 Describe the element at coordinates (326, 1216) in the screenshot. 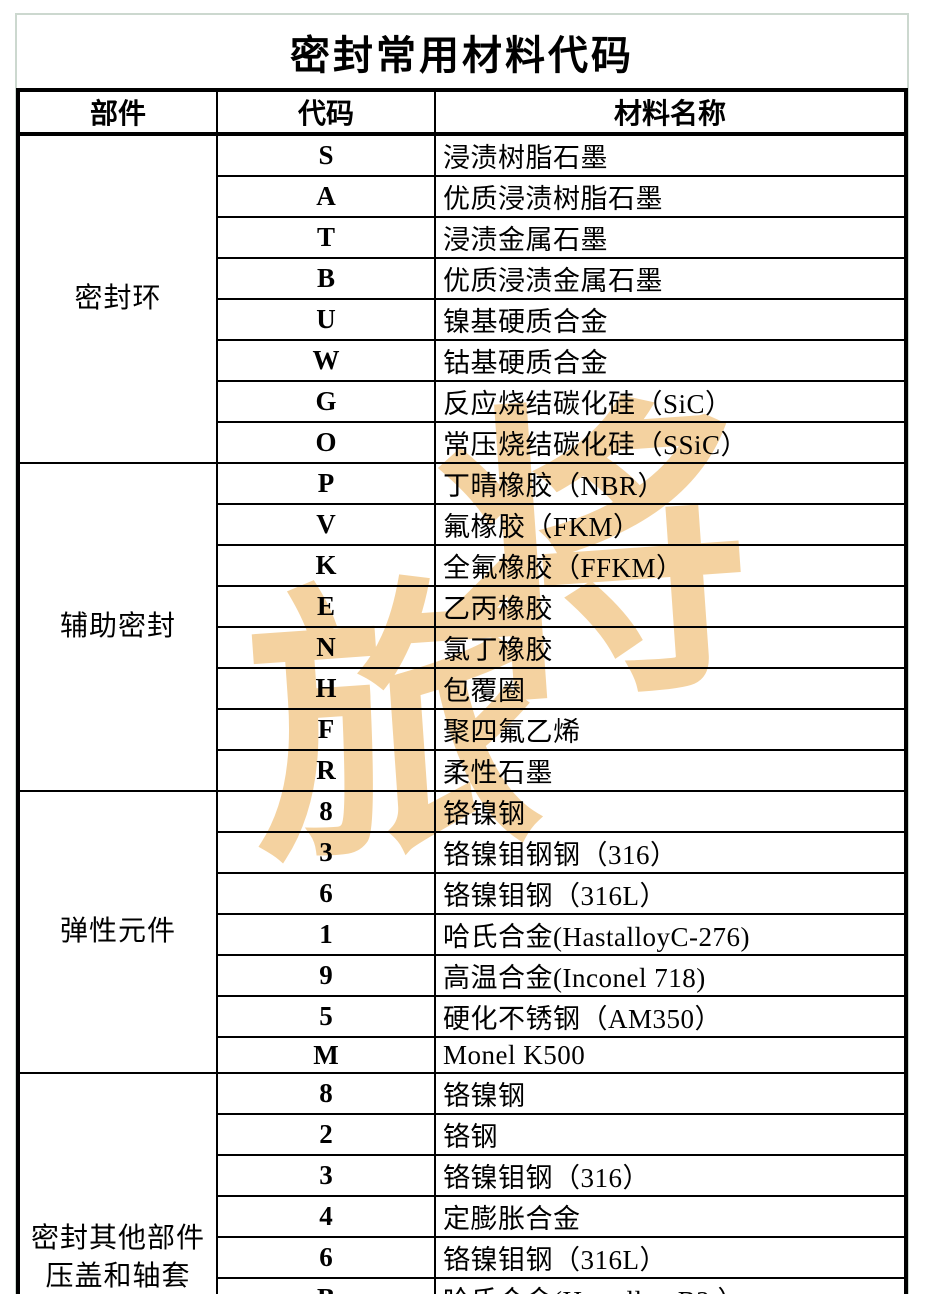

I see `code-cell: 4` at that location.